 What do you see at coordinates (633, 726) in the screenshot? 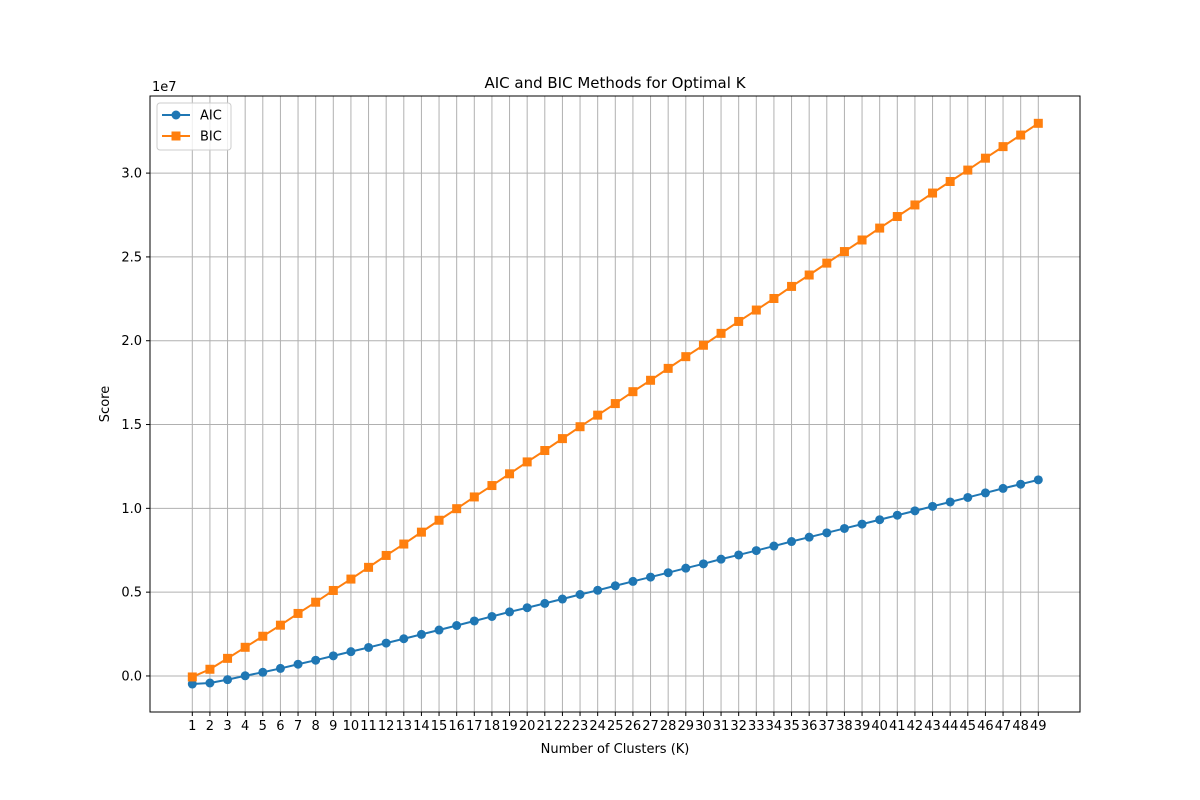
I see `x-tick-label: 26` at bounding box center [633, 726].